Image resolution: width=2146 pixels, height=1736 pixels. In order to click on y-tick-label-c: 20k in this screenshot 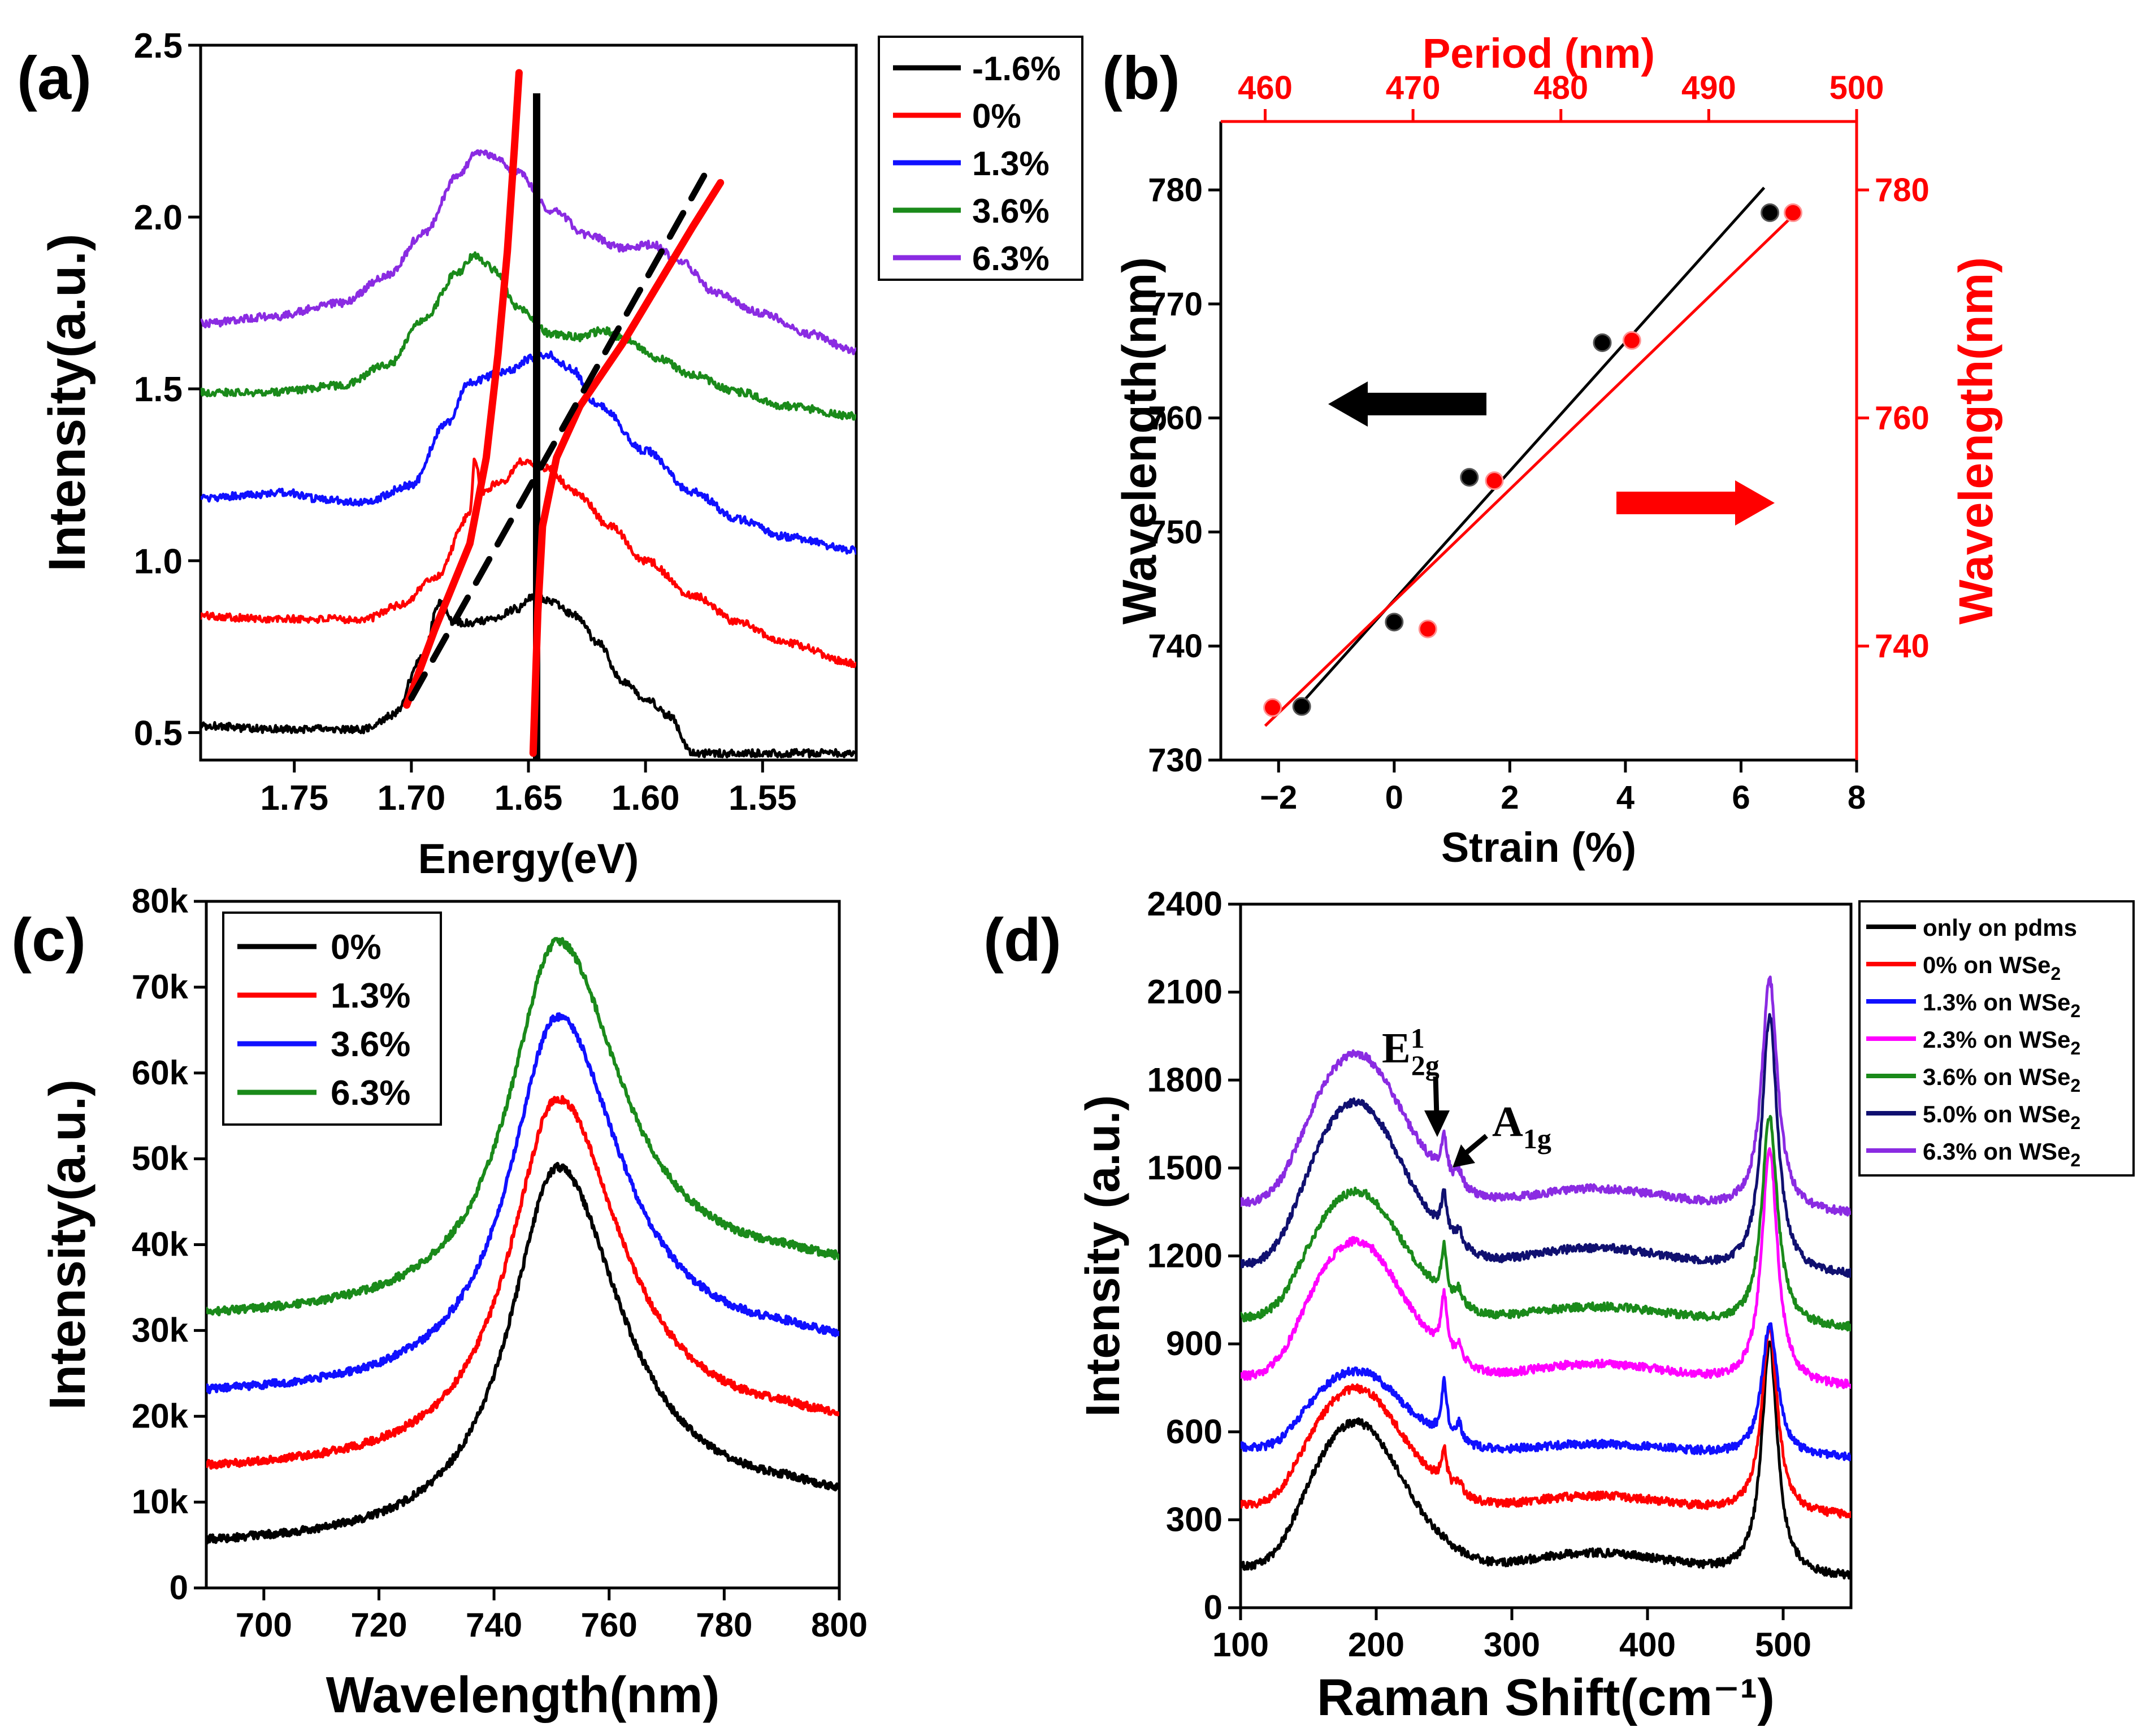, I will do `click(160, 1416)`.